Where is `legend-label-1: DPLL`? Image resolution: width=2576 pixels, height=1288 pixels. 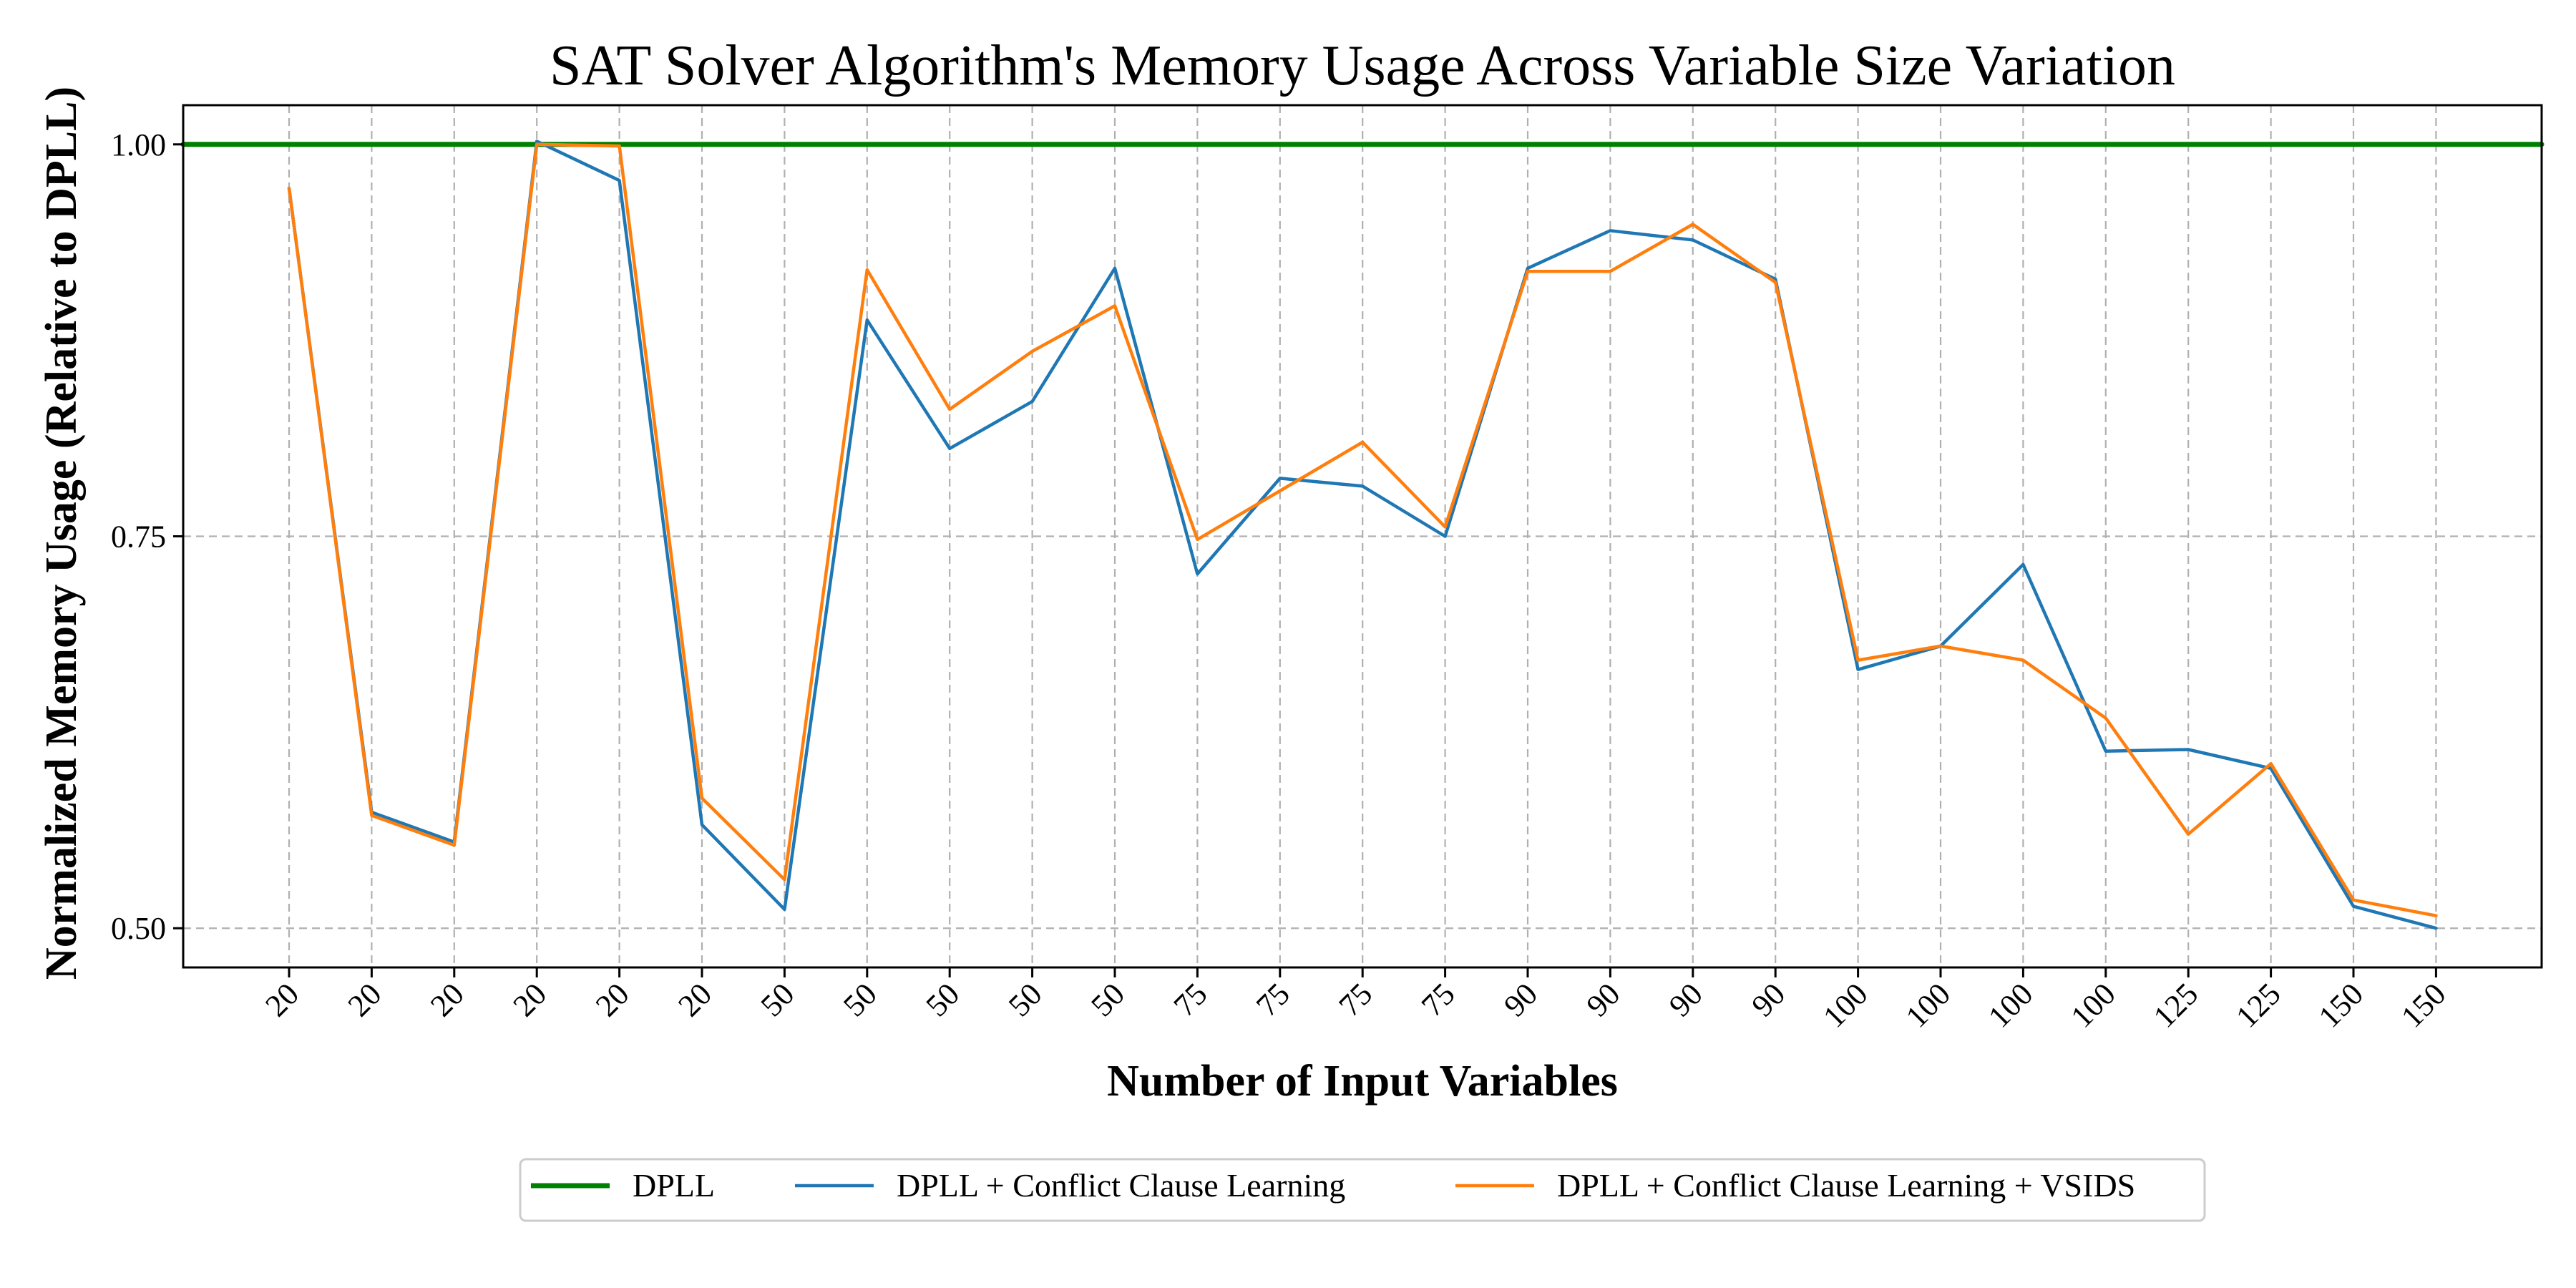
legend-label-1: DPLL is located at coordinates (674, 1185).